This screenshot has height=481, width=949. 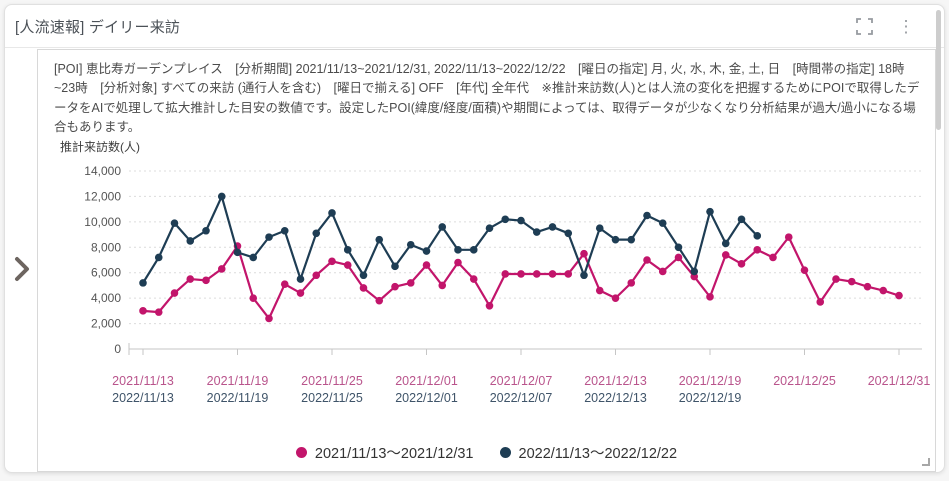 What do you see at coordinates (301, 452) in the screenshot?
I see `legend-dot-2021` at bounding box center [301, 452].